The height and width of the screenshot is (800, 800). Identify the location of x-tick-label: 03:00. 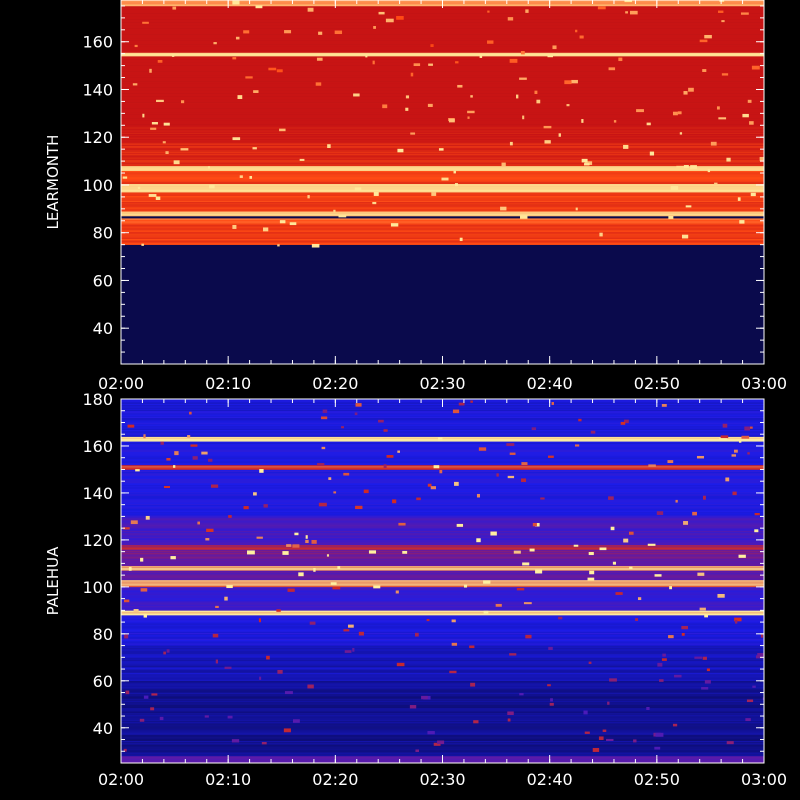
(764, 779).